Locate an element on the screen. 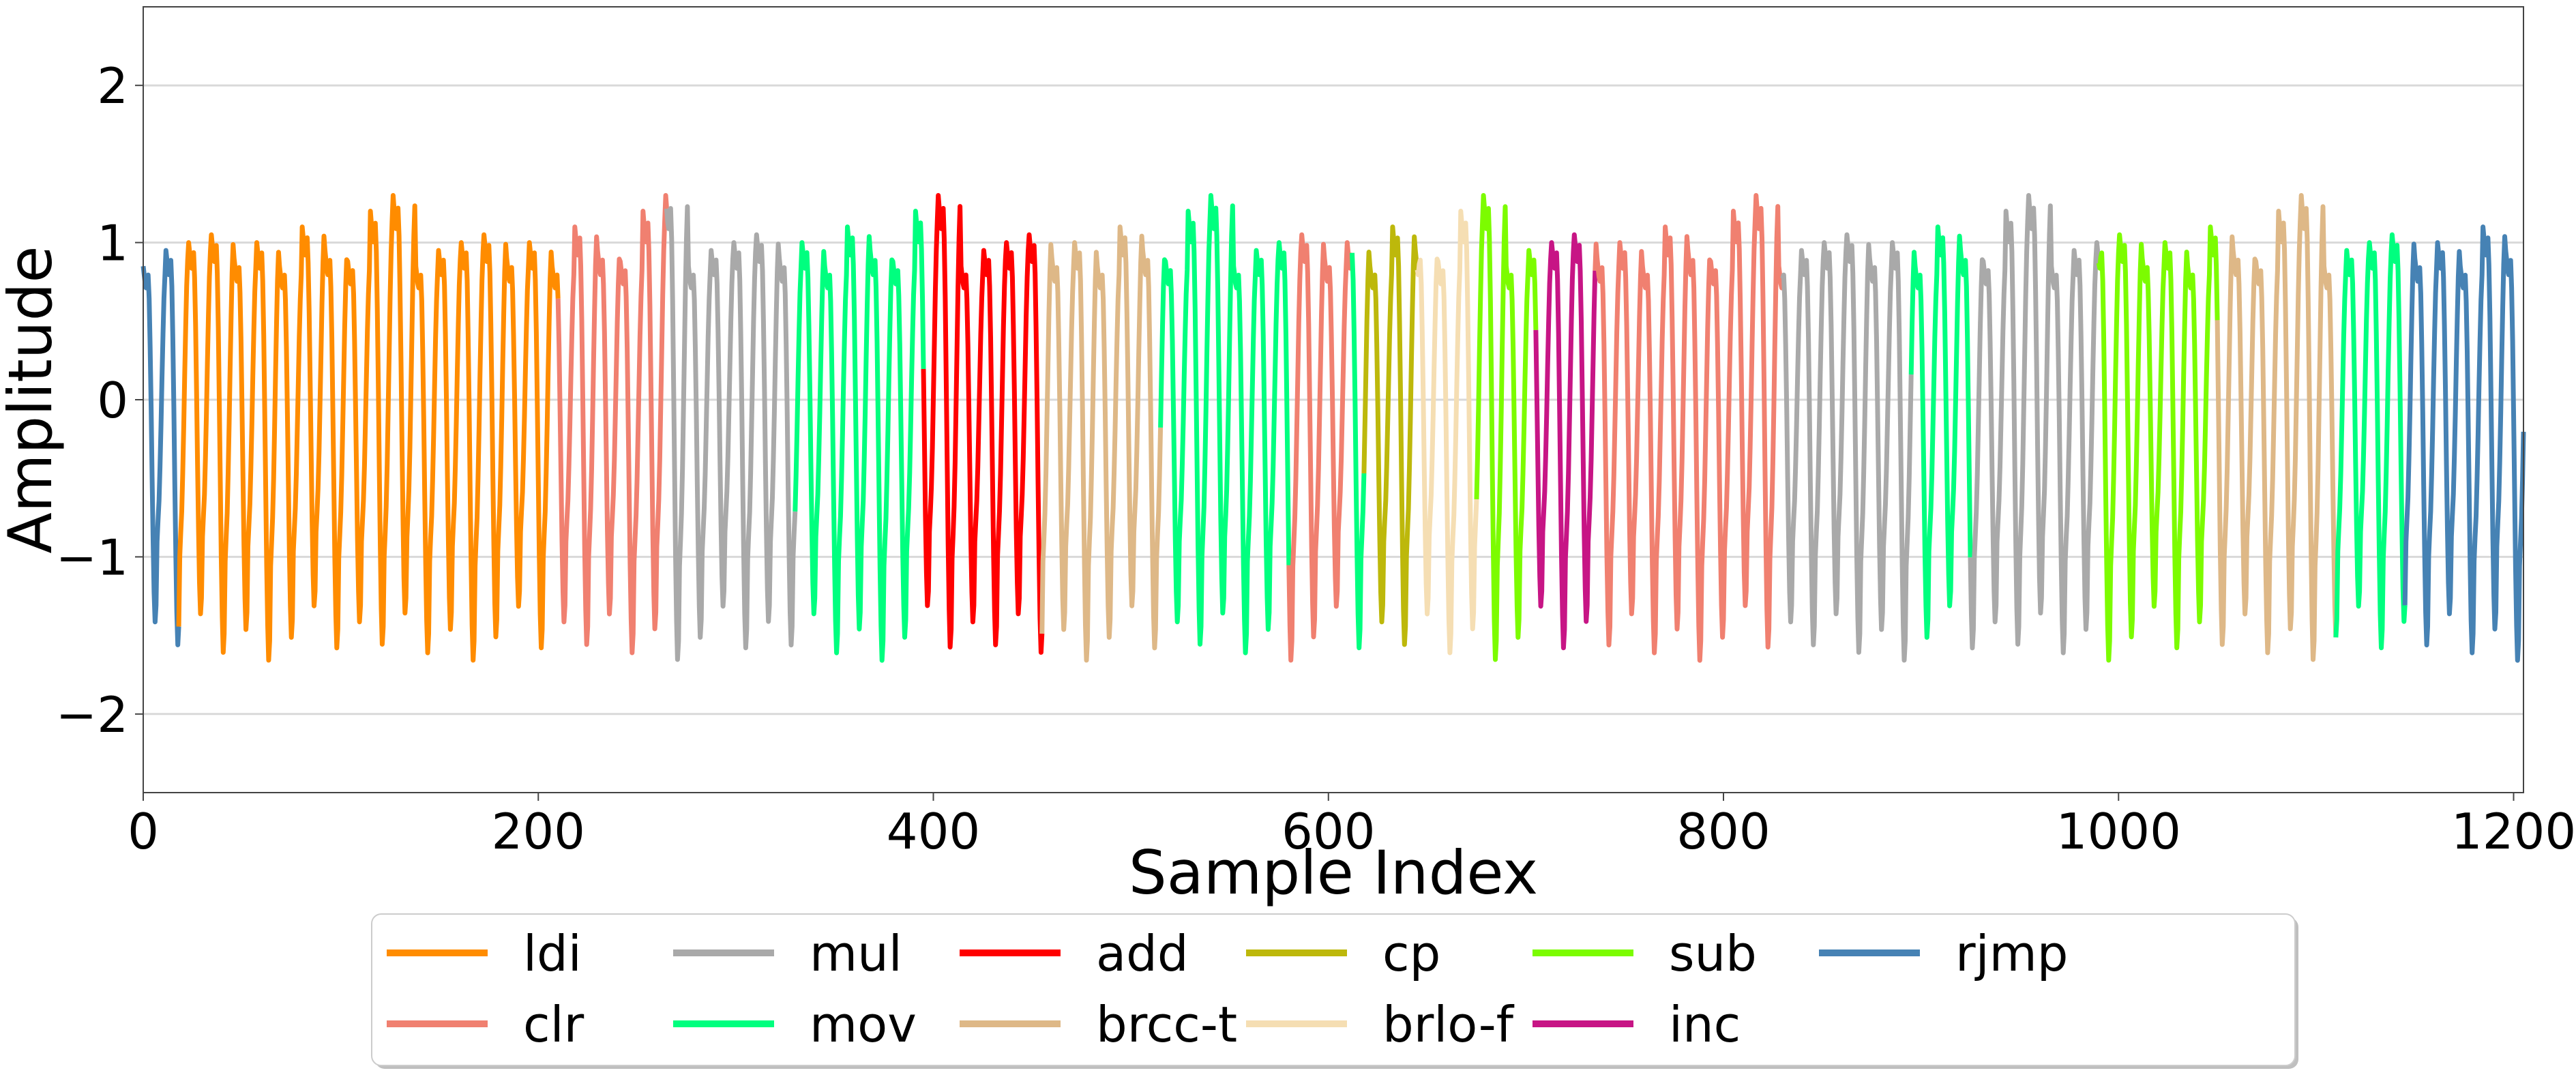 The height and width of the screenshot is (1075, 2576). y-axis-label: Amplitude is located at coordinates (32, 400).